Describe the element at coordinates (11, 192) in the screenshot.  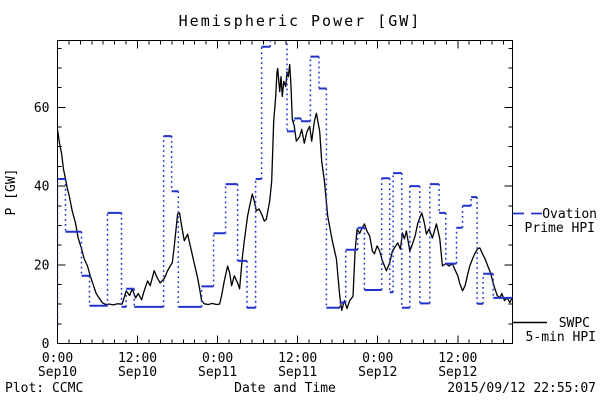
I see `y-axis-label: P [GW]` at that location.